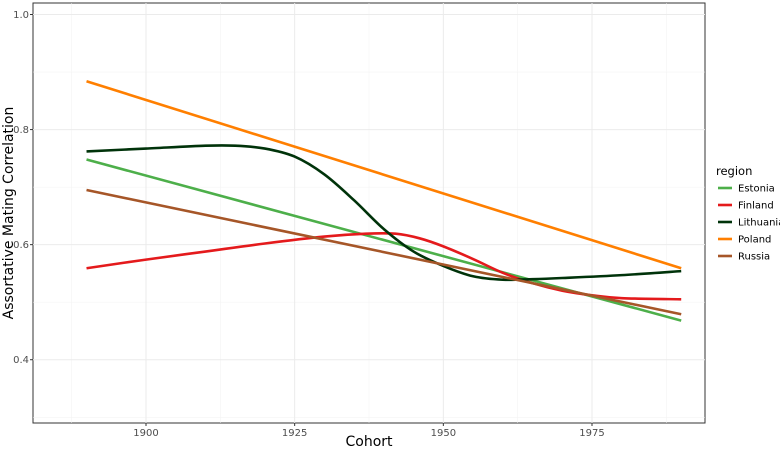  Describe the element at coordinates (756, 206) in the screenshot. I see `legend-label: Finland` at that location.